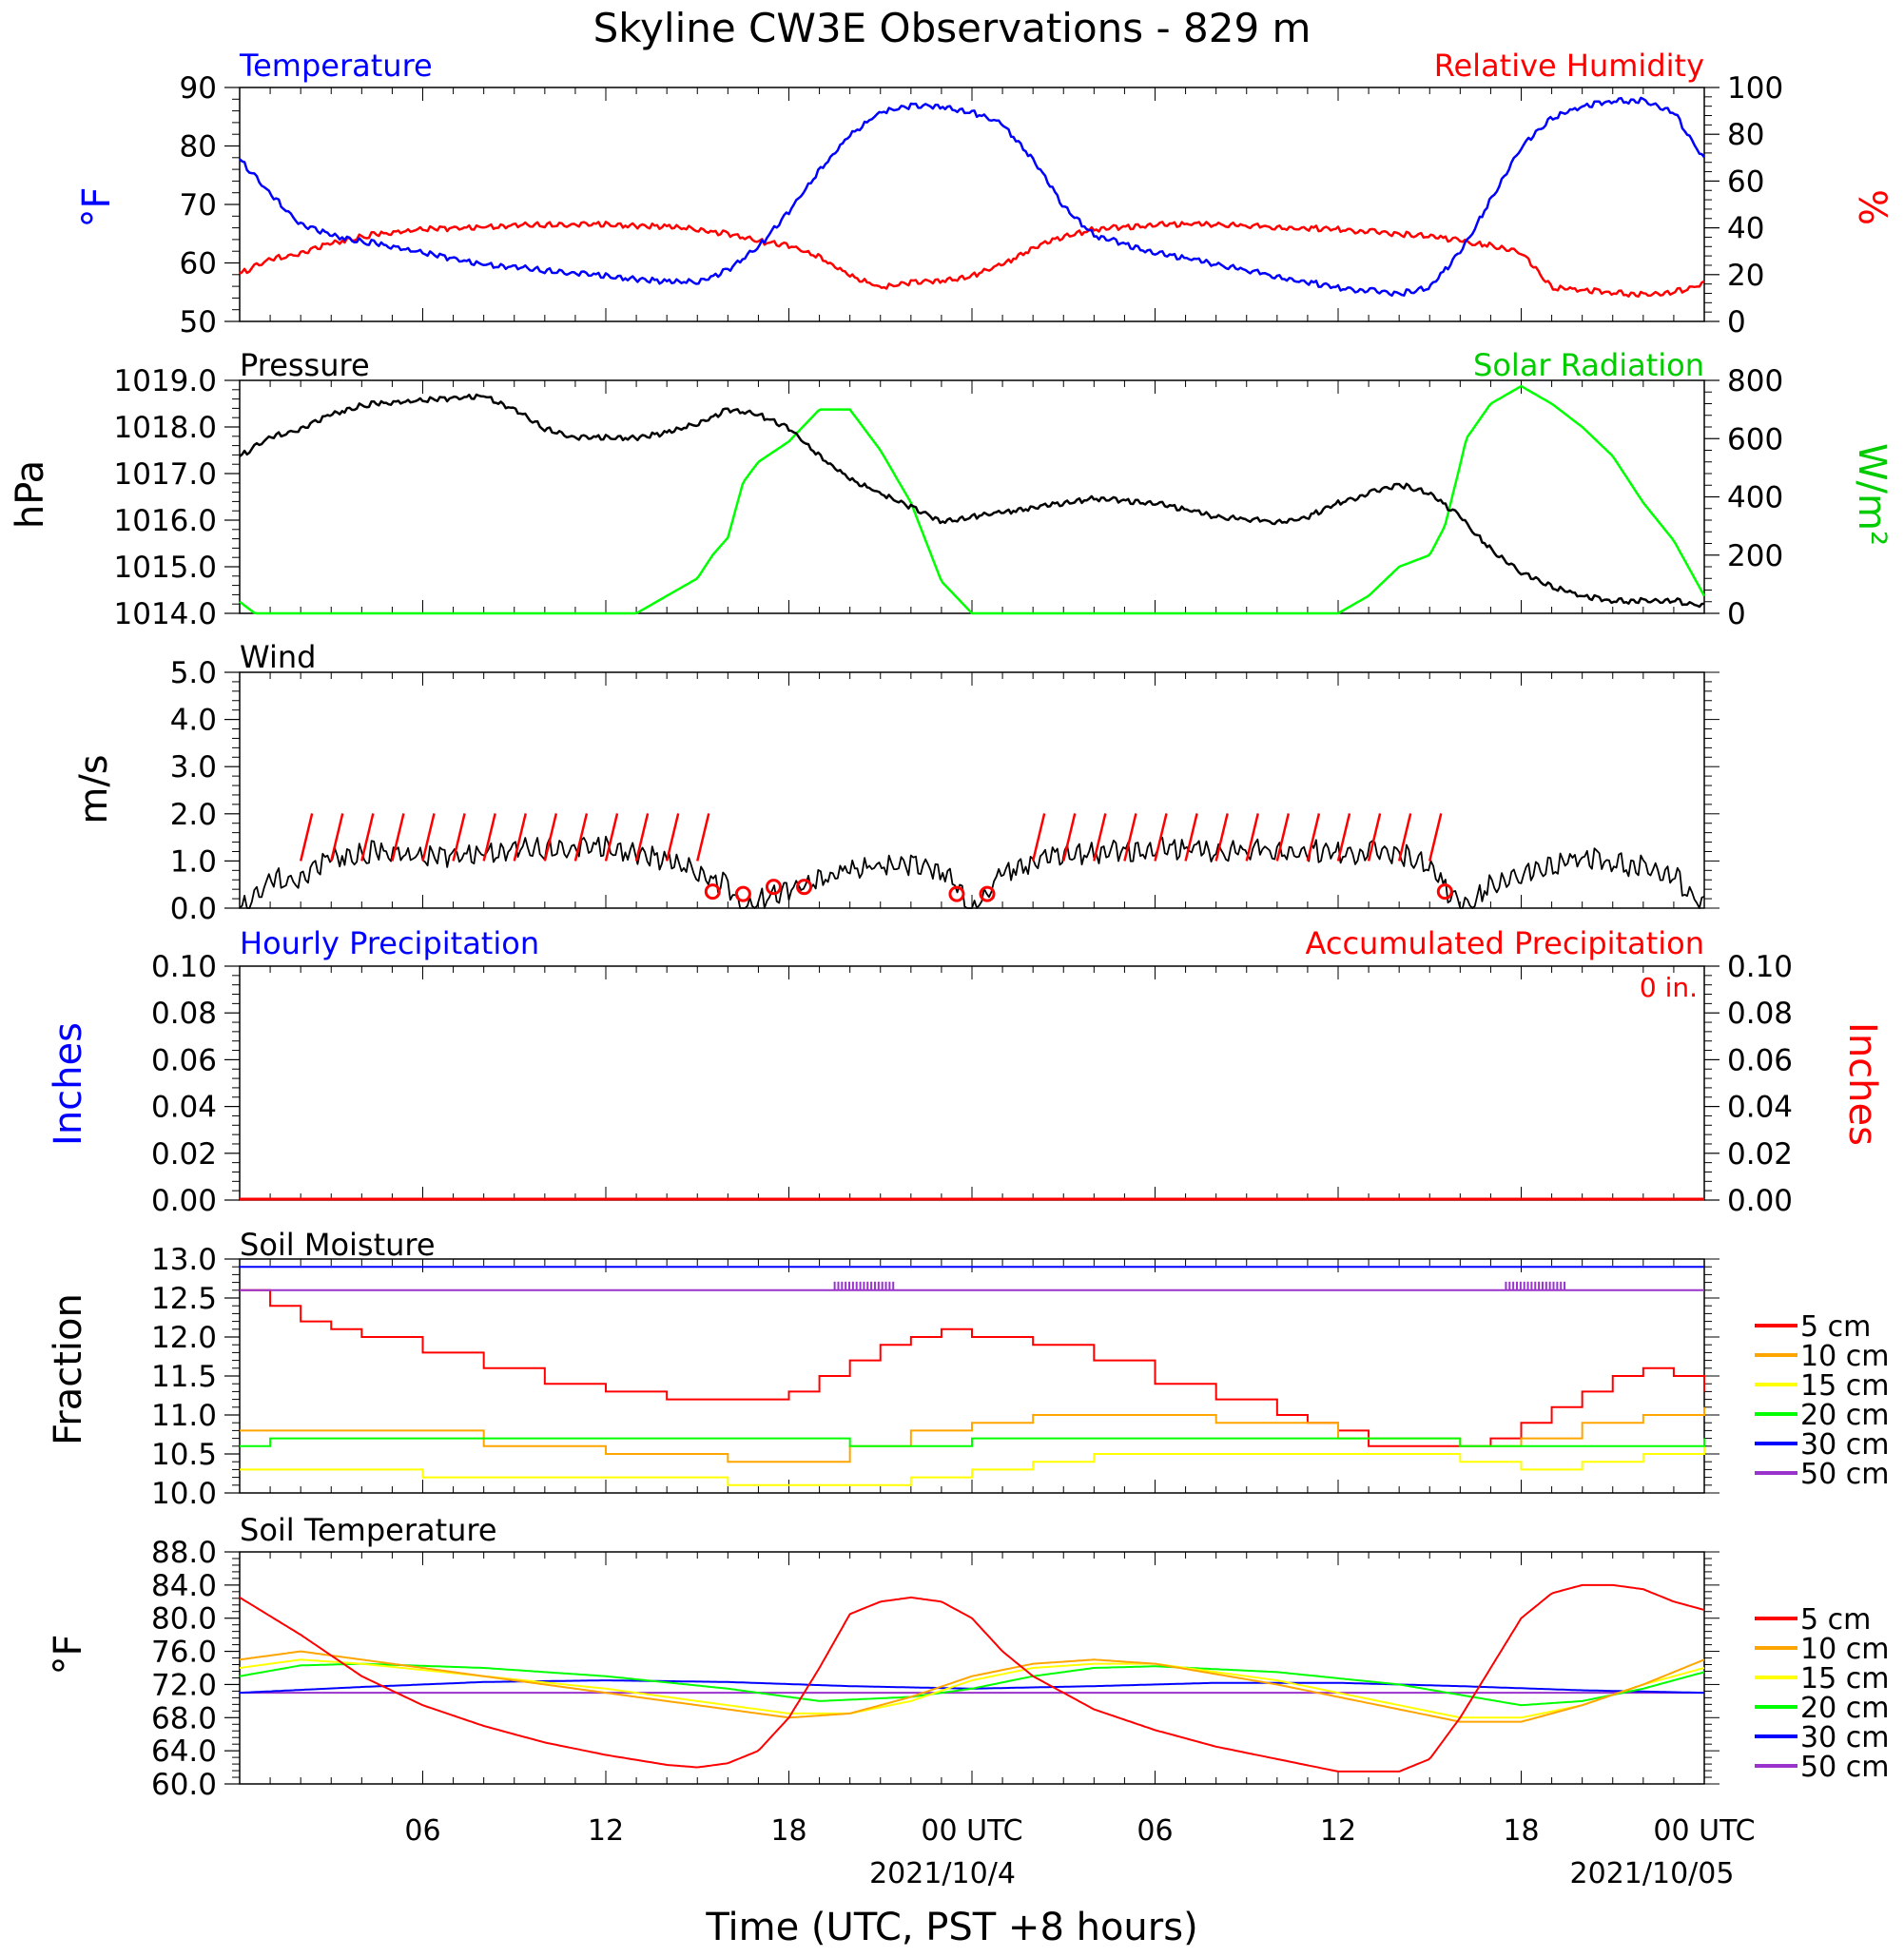 The height and width of the screenshot is (1957, 1904). I want to click on y-tick-label: 600, so click(1755, 439).